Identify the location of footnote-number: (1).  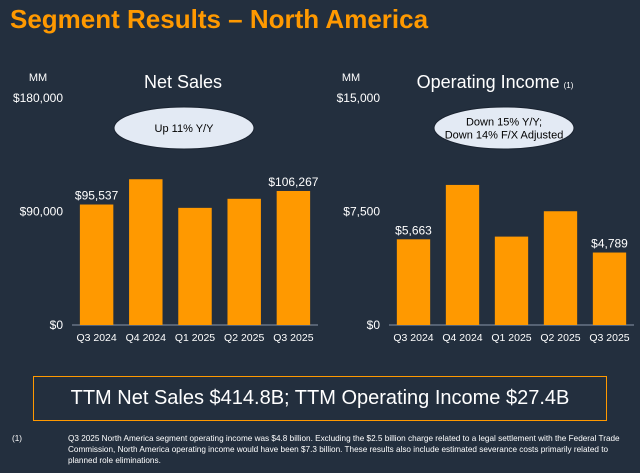
(17, 438).